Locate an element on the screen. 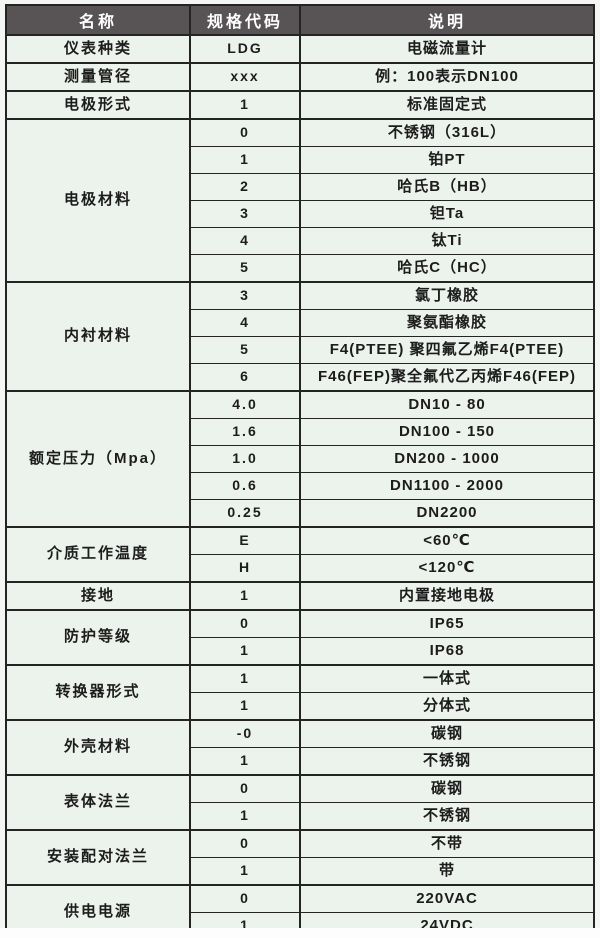 The width and height of the screenshot is (600, 938). spec-description-cell: 220VAC is located at coordinates (447, 898).